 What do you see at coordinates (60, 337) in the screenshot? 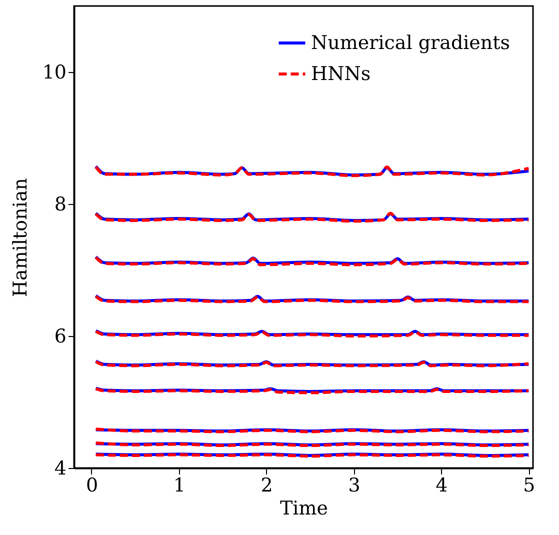
I see `y-tick-label: 6` at bounding box center [60, 337].